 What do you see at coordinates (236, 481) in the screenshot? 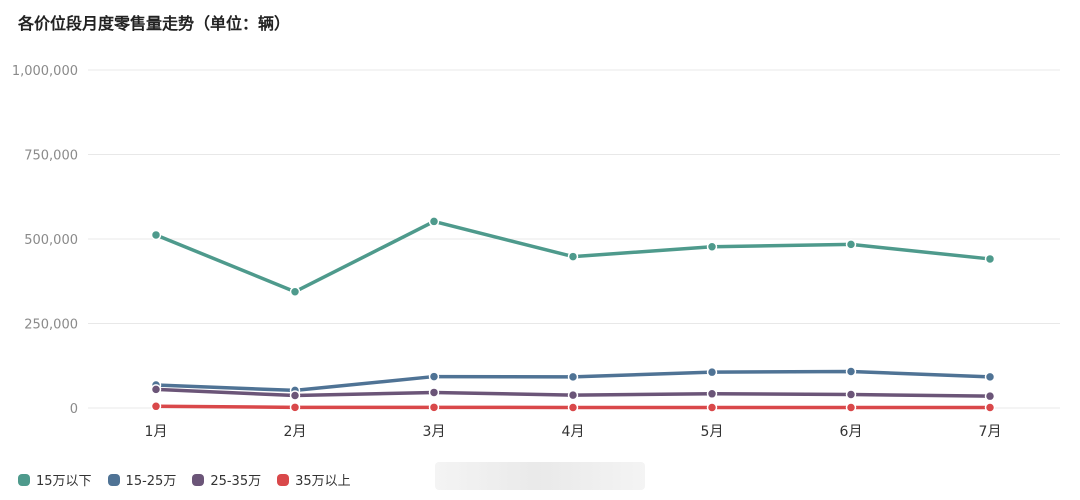
I see `legend-label: 25-35万` at bounding box center [236, 481].